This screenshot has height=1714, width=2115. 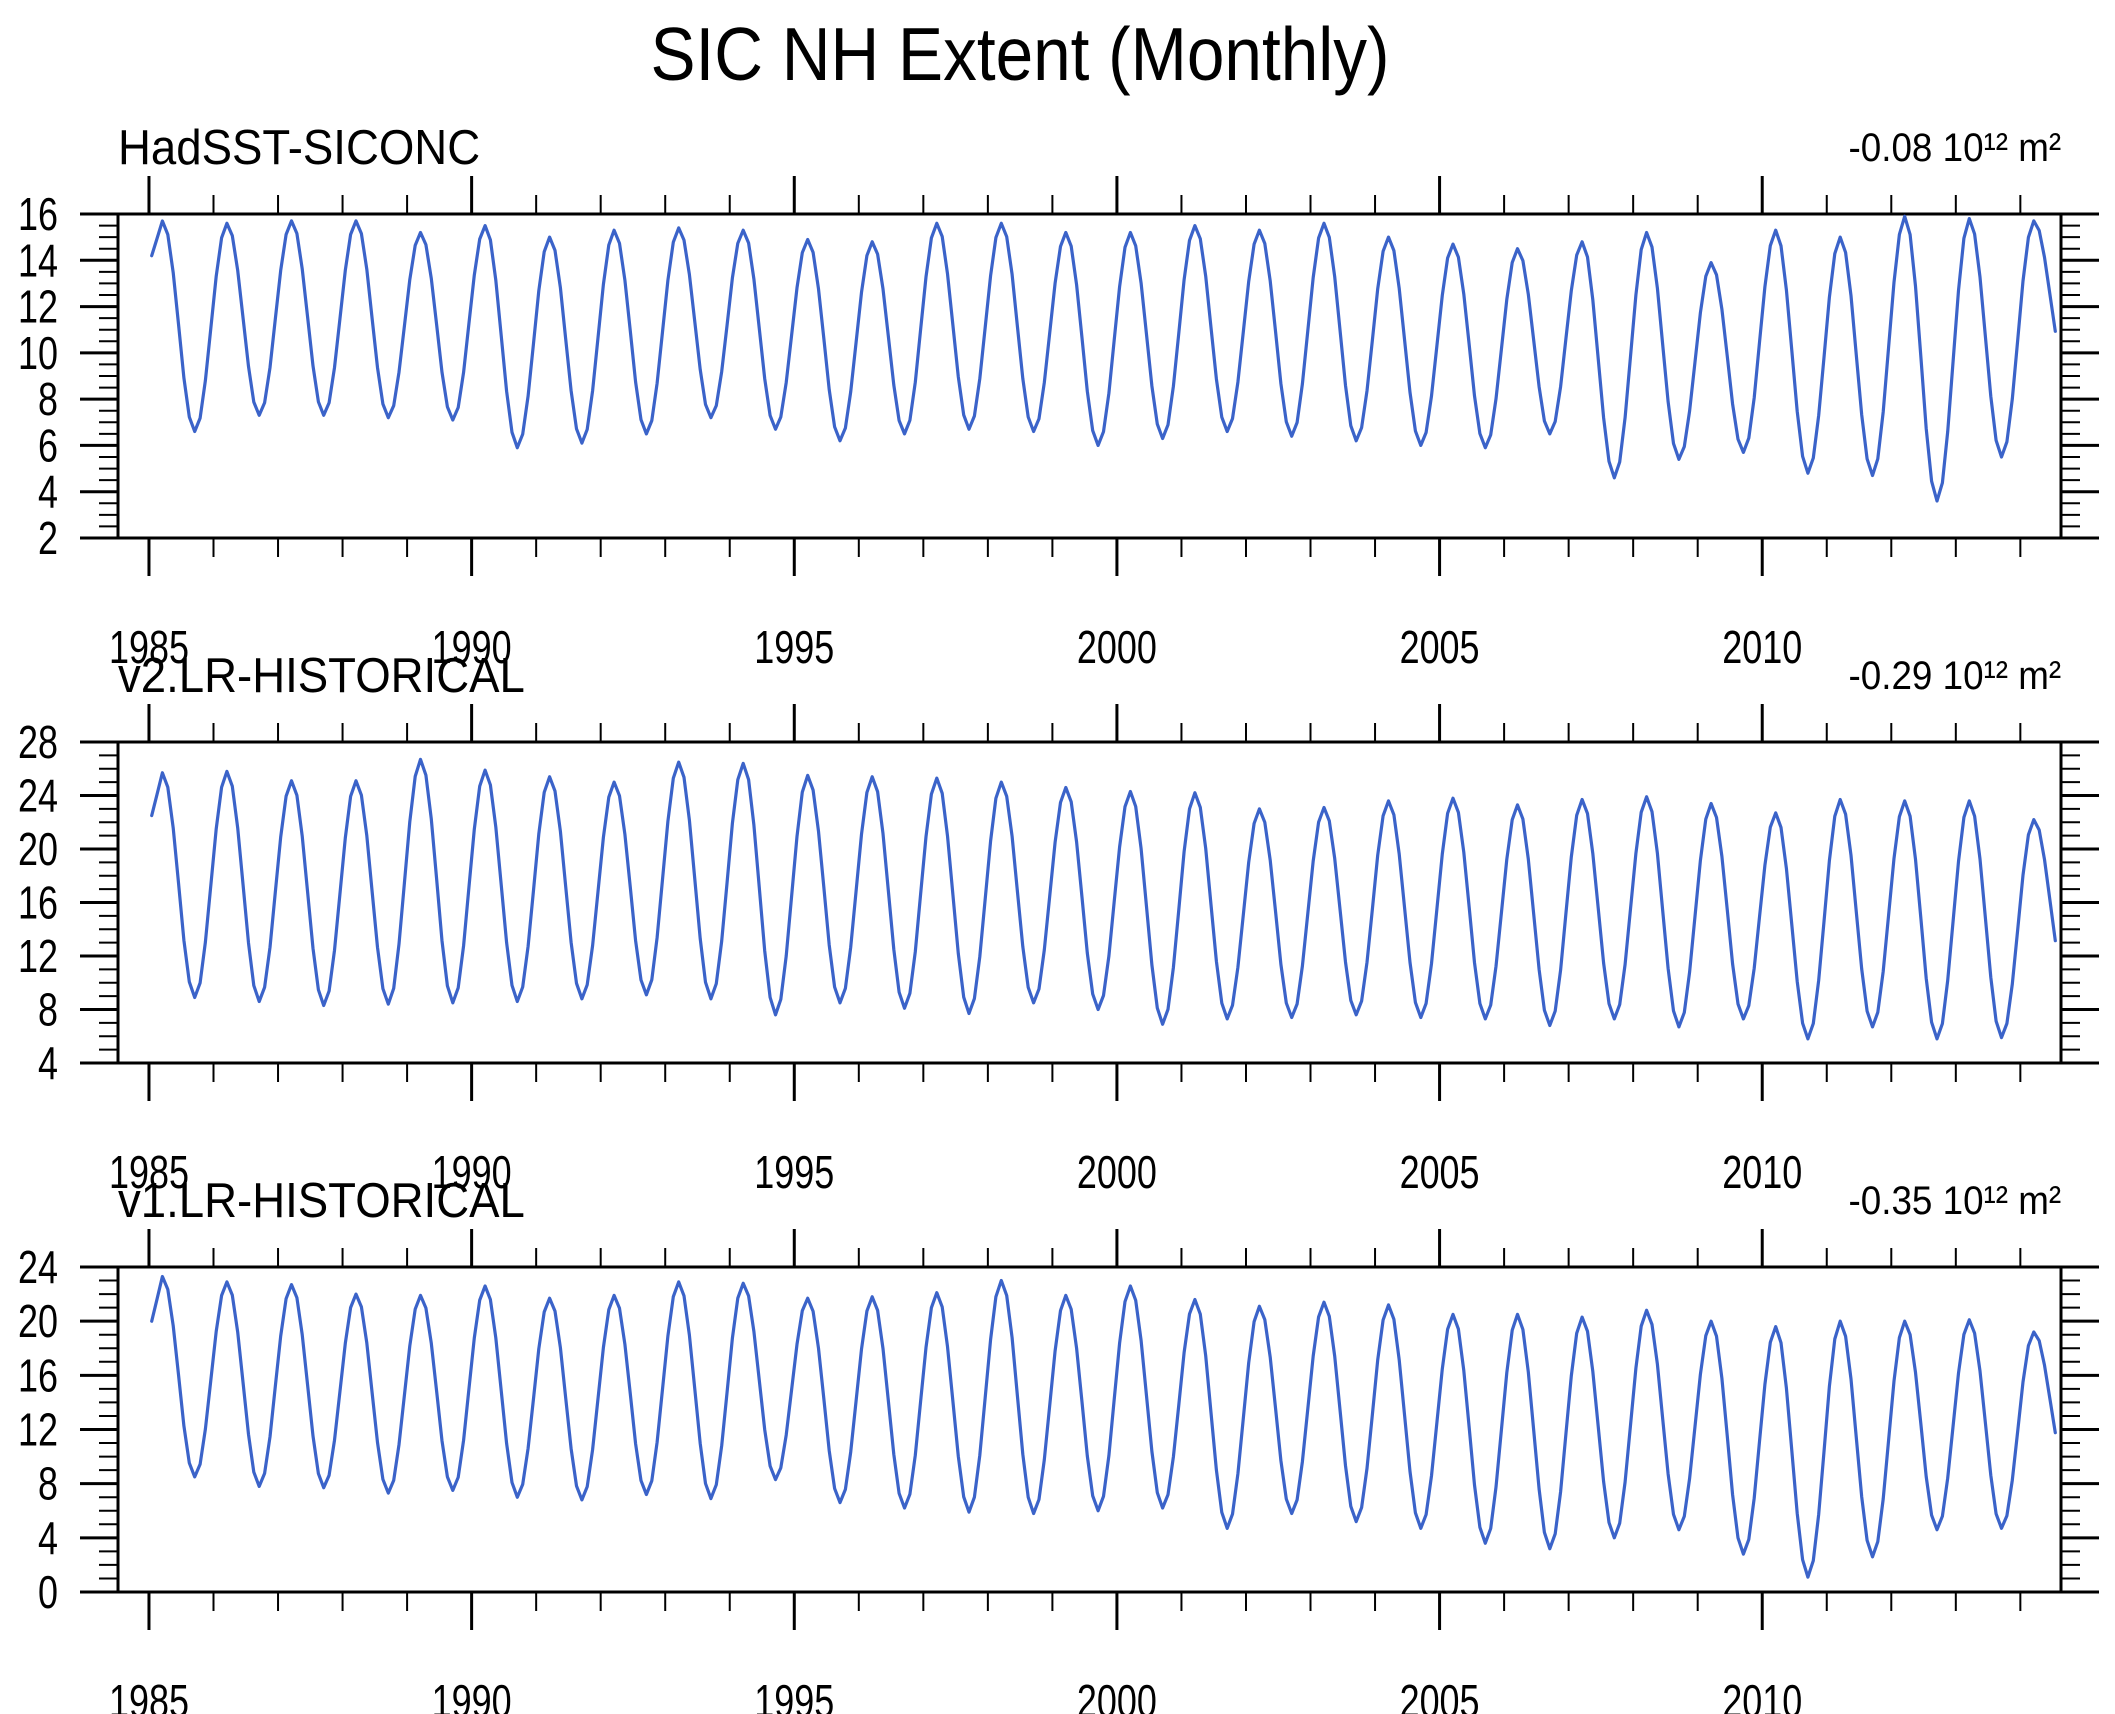 What do you see at coordinates (321, 676) in the screenshot?
I see `panel-2-label: v2.LR-HISTORICAL` at bounding box center [321, 676].